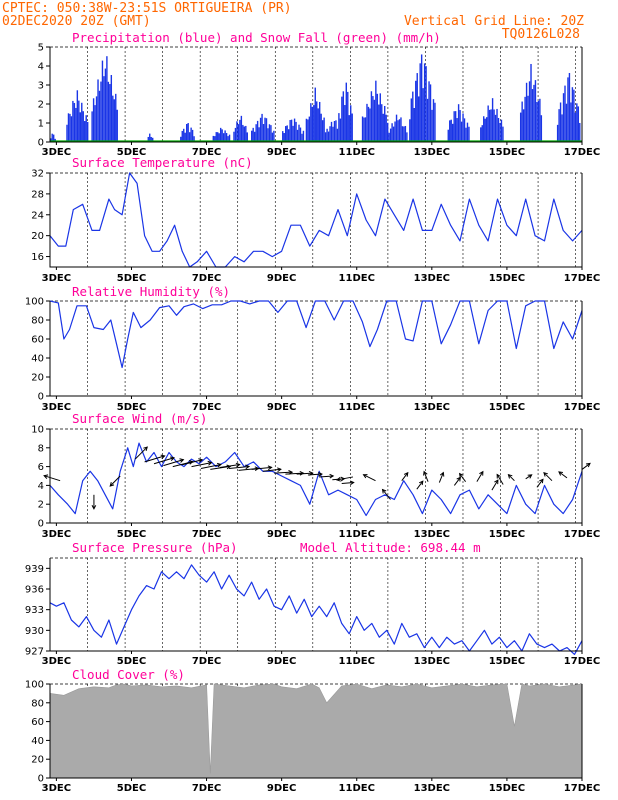 This screenshot has width=618, height=800. I want to click on y-tick-label: 10, so click(37, 430).